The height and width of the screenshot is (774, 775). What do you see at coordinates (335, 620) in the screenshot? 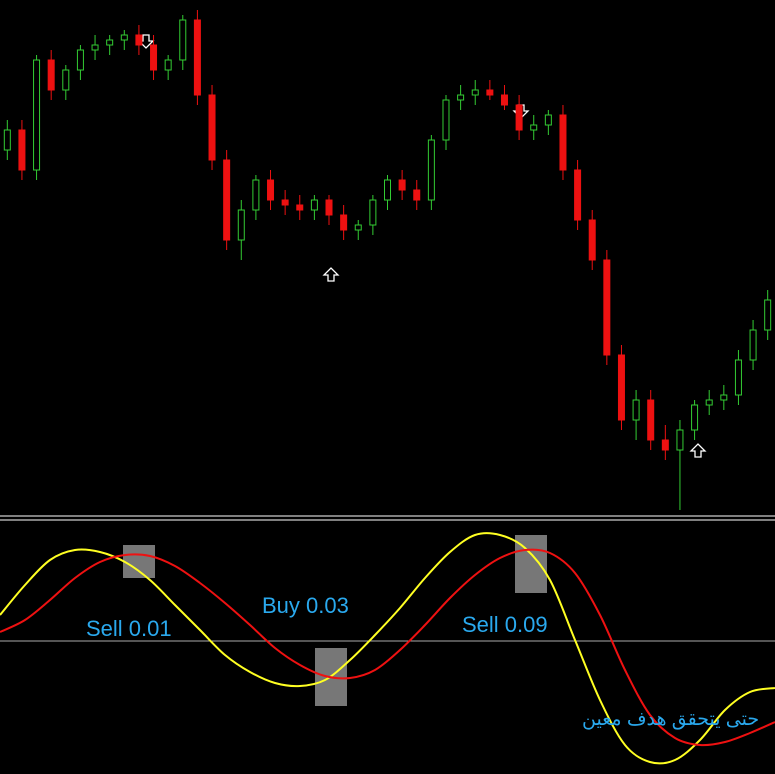
I see `signal-boxes` at bounding box center [335, 620].